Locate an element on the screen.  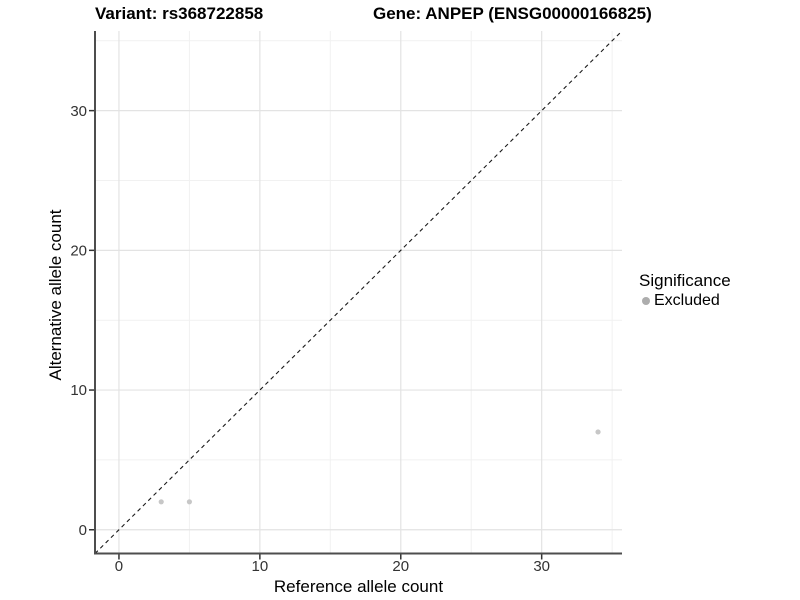
legend-item-excluded: Excluded is located at coordinates (685, 301).